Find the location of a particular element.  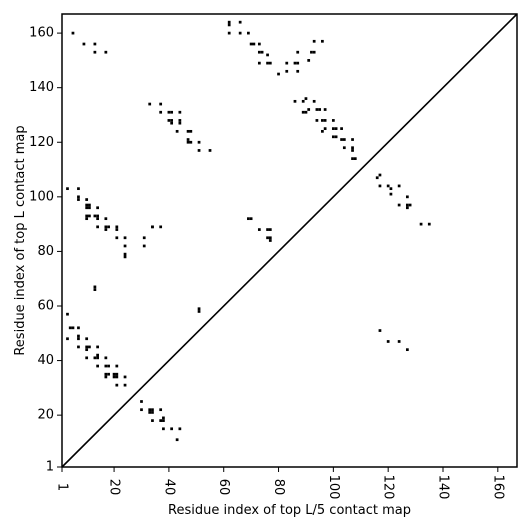

y-tick-label: 20 is located at coordinates (45, 415).